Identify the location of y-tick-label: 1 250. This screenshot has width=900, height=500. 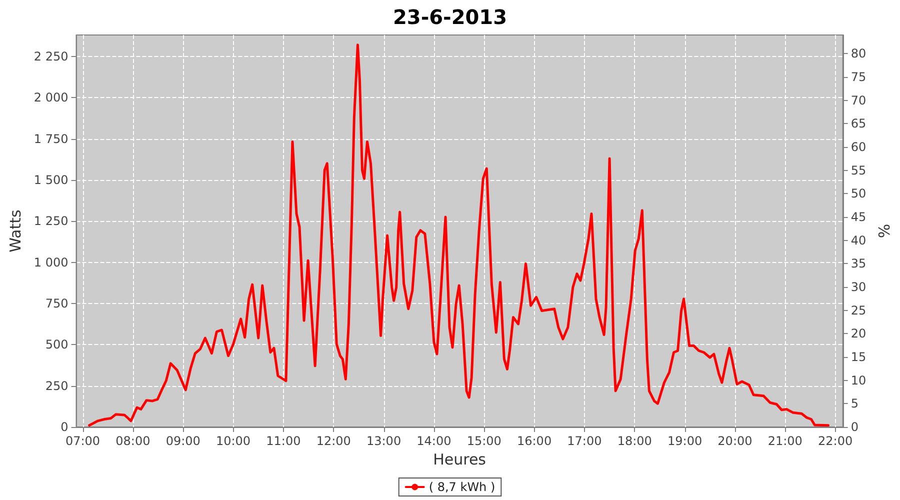
(51, 221).